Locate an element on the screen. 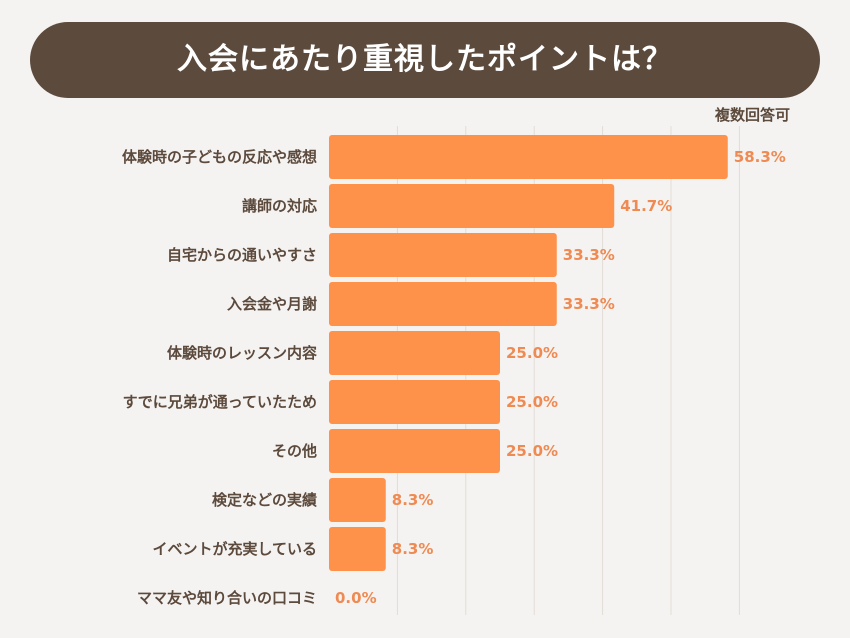  category-label: 自宅からの通いやすさ is located at coordinates (242, 255).